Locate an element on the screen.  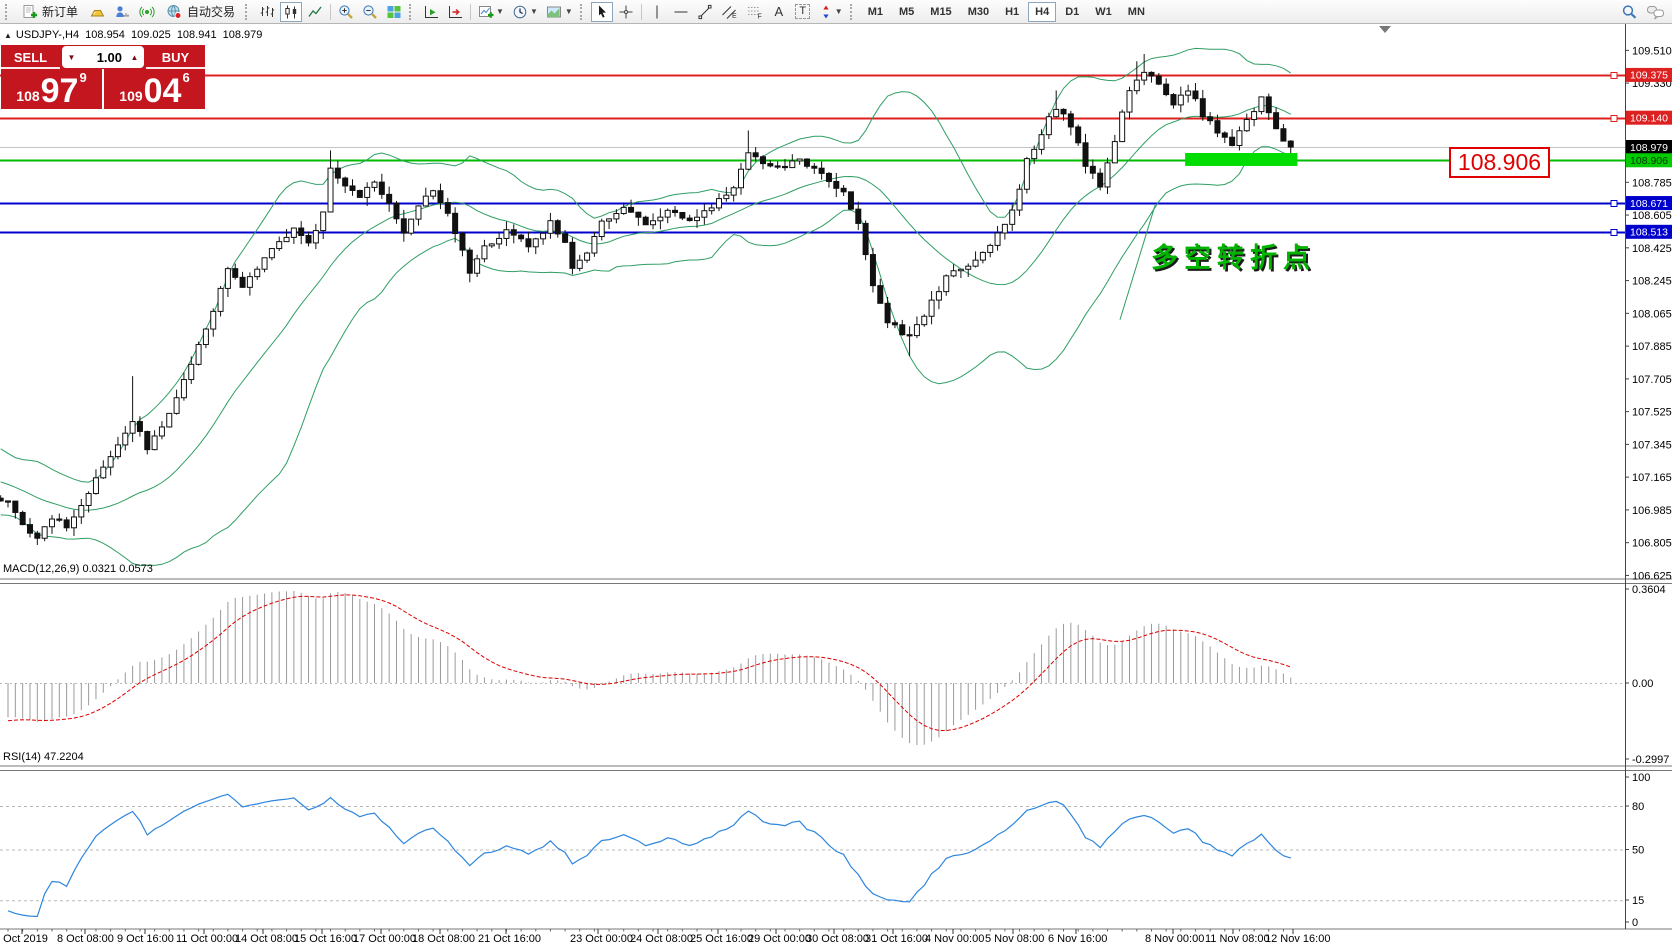
profiles-button: ▼ is located at coordinates (525, 12).